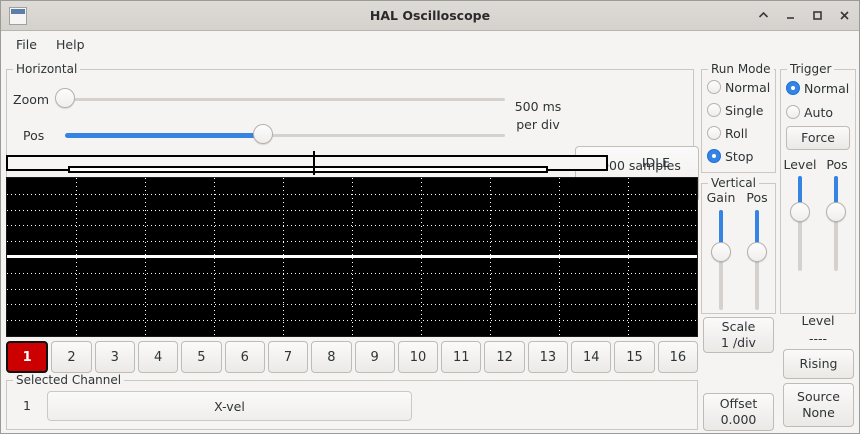 The width and height of the screenshot is (860, 434). I want to click on channel-button-13: 13, so click(548, 357).